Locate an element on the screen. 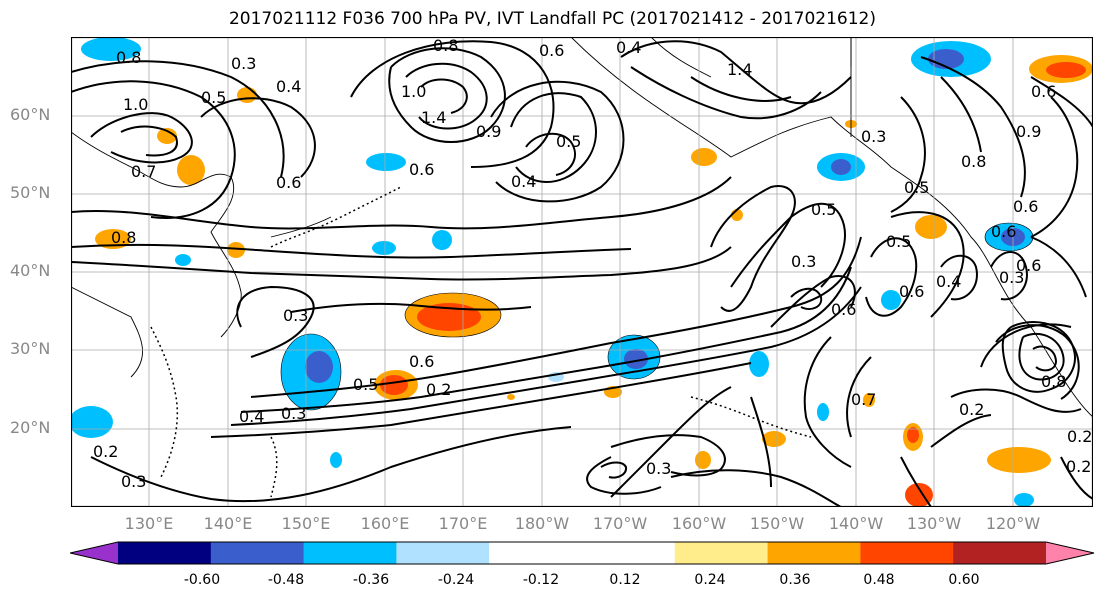 The height and width of the screenshot is (601, 1105). colorbar is located at coordinates (582, 553).